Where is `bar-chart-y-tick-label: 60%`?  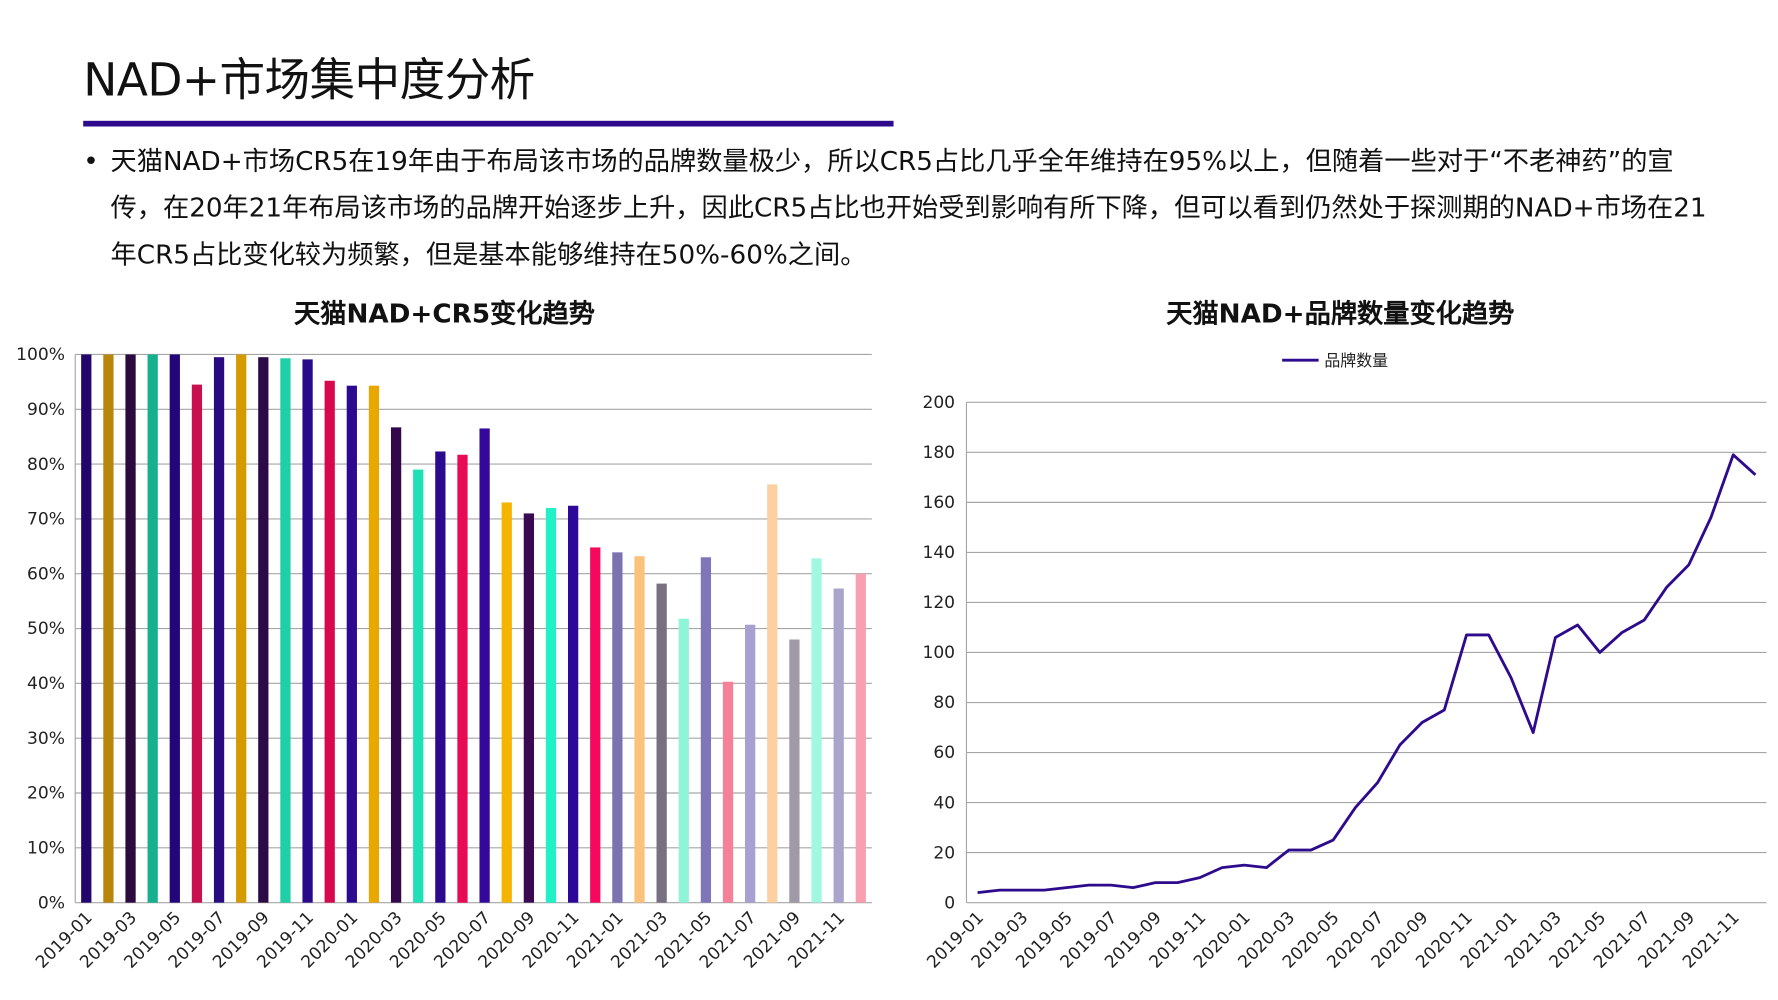
bar-chart-y-tick-label: 60% is located at coordinates (46, 574).